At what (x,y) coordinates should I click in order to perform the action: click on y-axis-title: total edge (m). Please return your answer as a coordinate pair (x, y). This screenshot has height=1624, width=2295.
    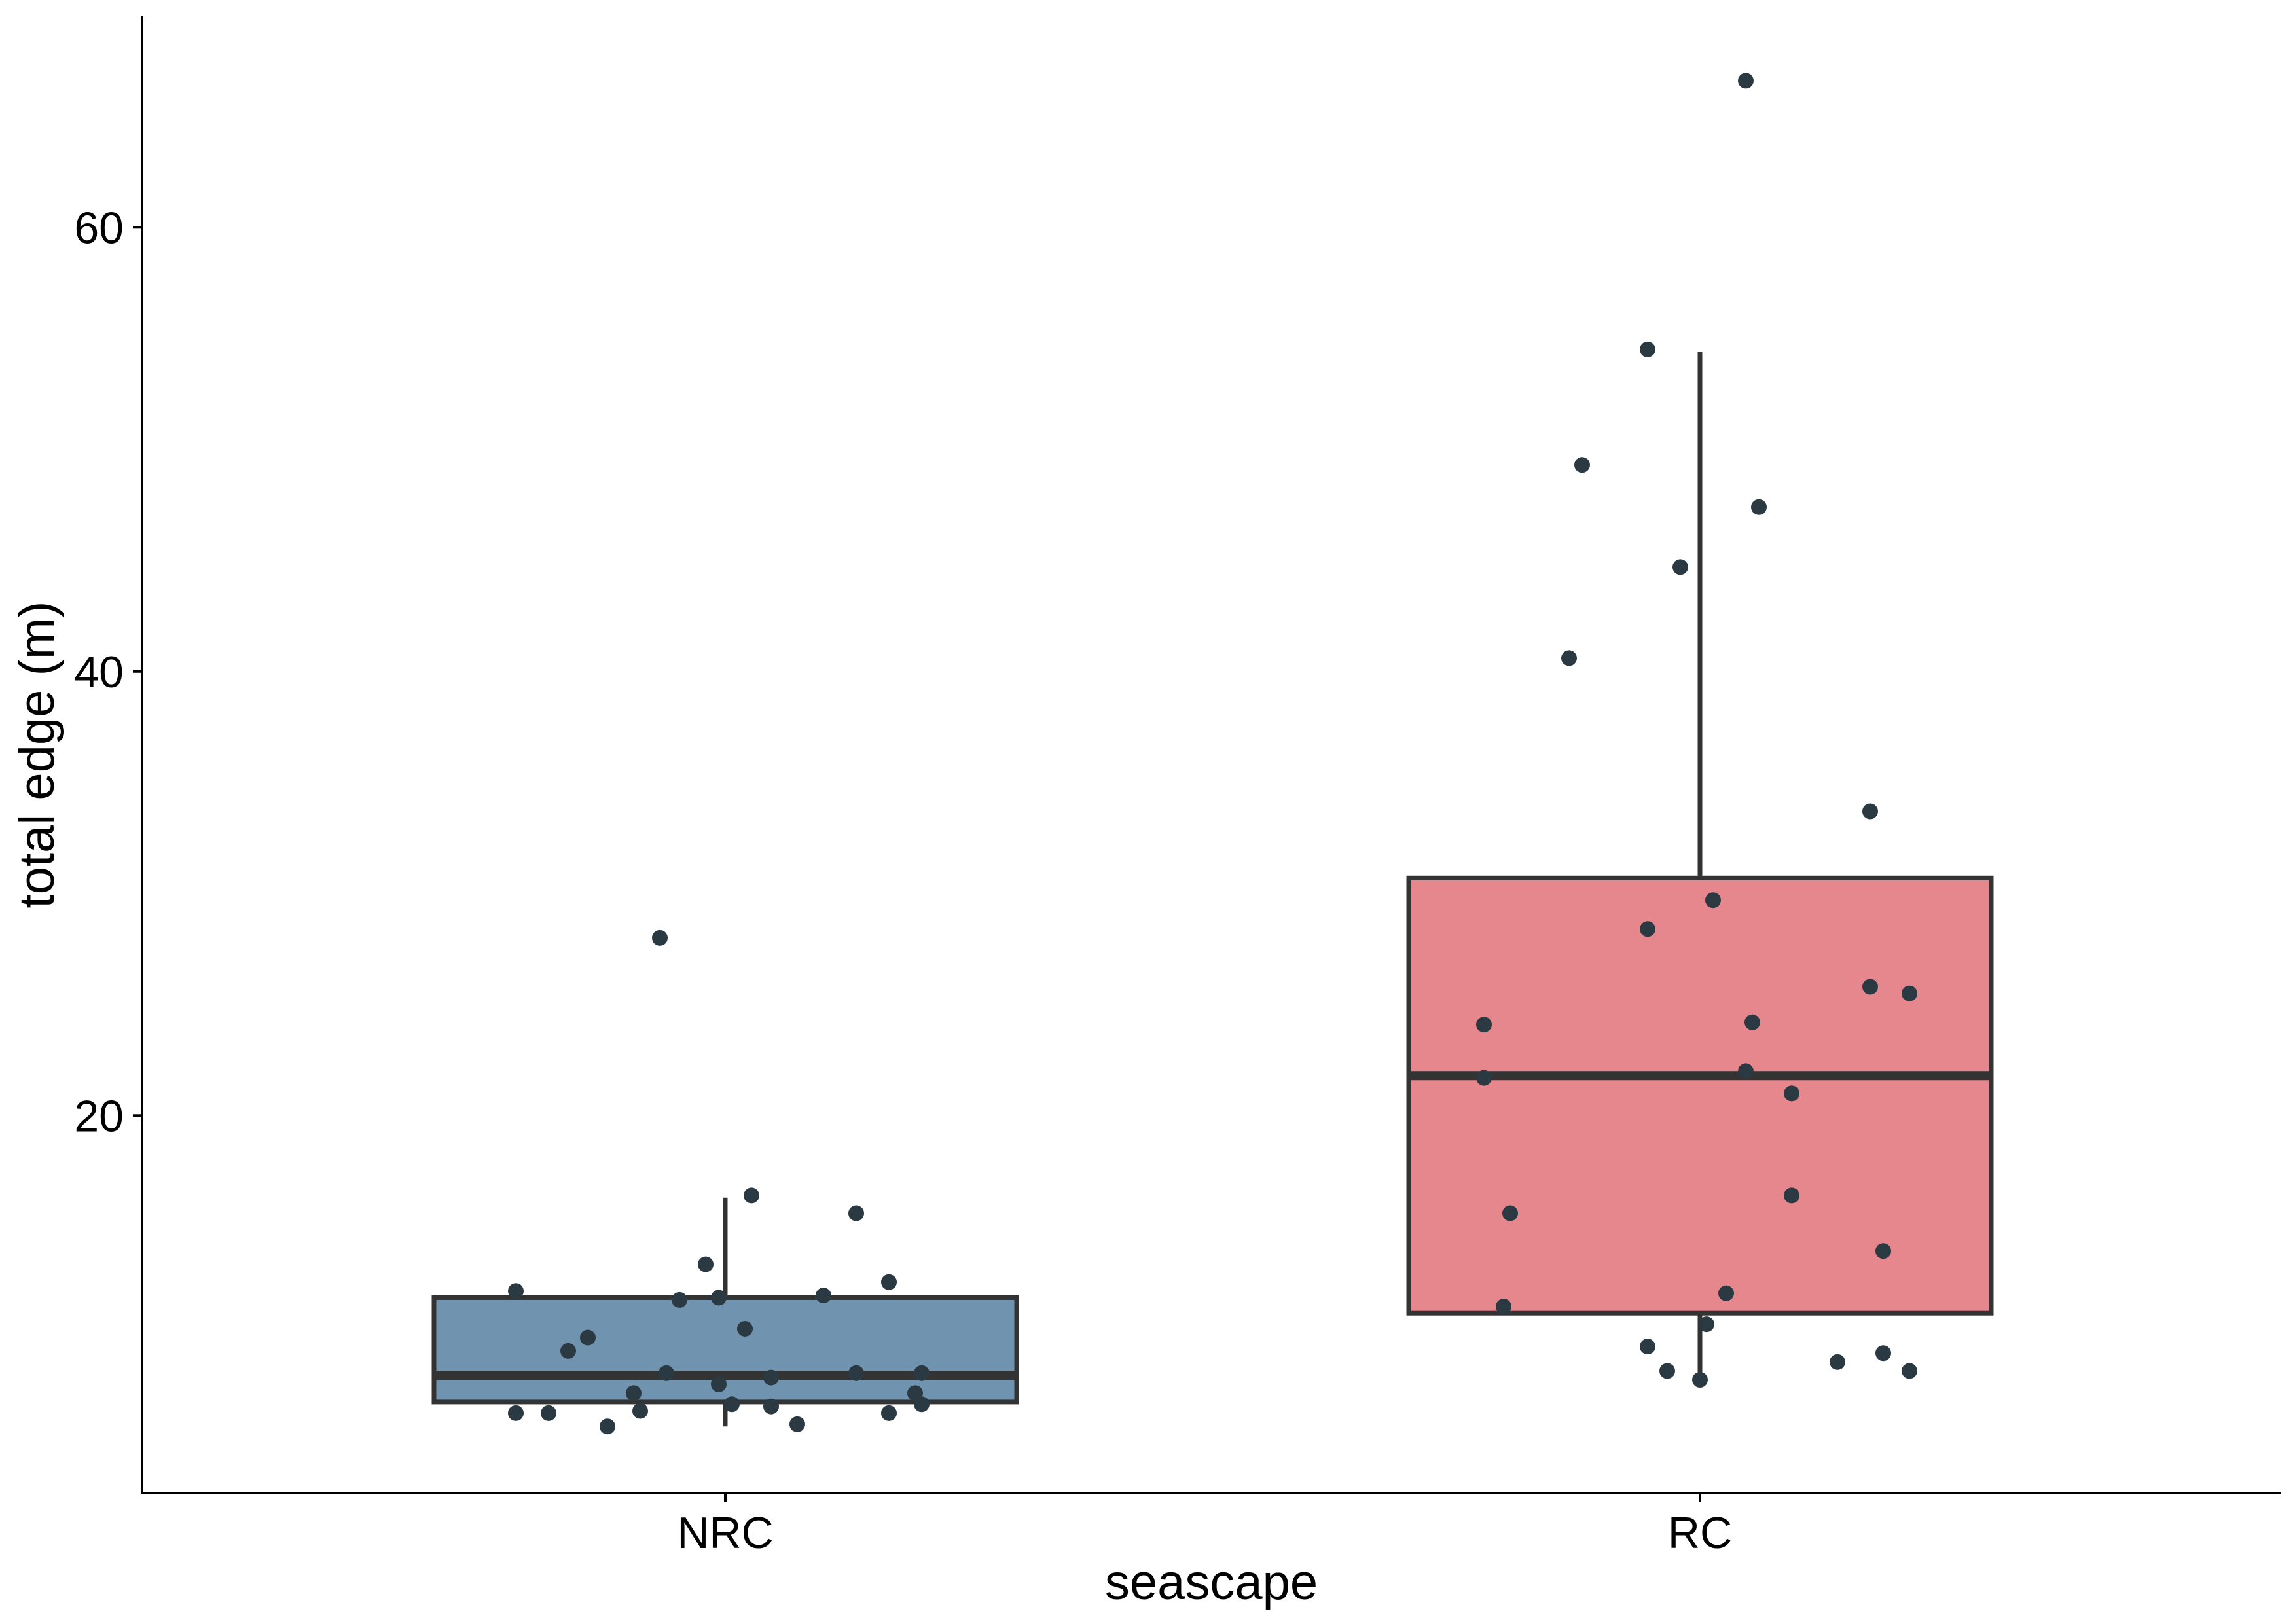
    Looking at the image, I should click on (37, 755).